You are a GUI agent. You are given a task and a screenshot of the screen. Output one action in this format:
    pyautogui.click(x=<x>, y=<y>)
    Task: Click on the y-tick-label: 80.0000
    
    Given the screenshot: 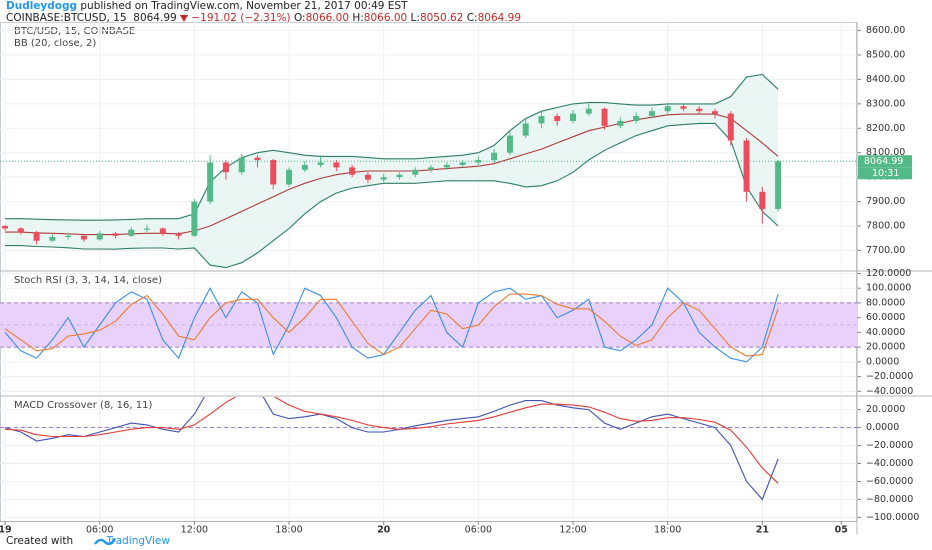 What is the action you would take?
    pyautogui.click(x=885, y=302)
    